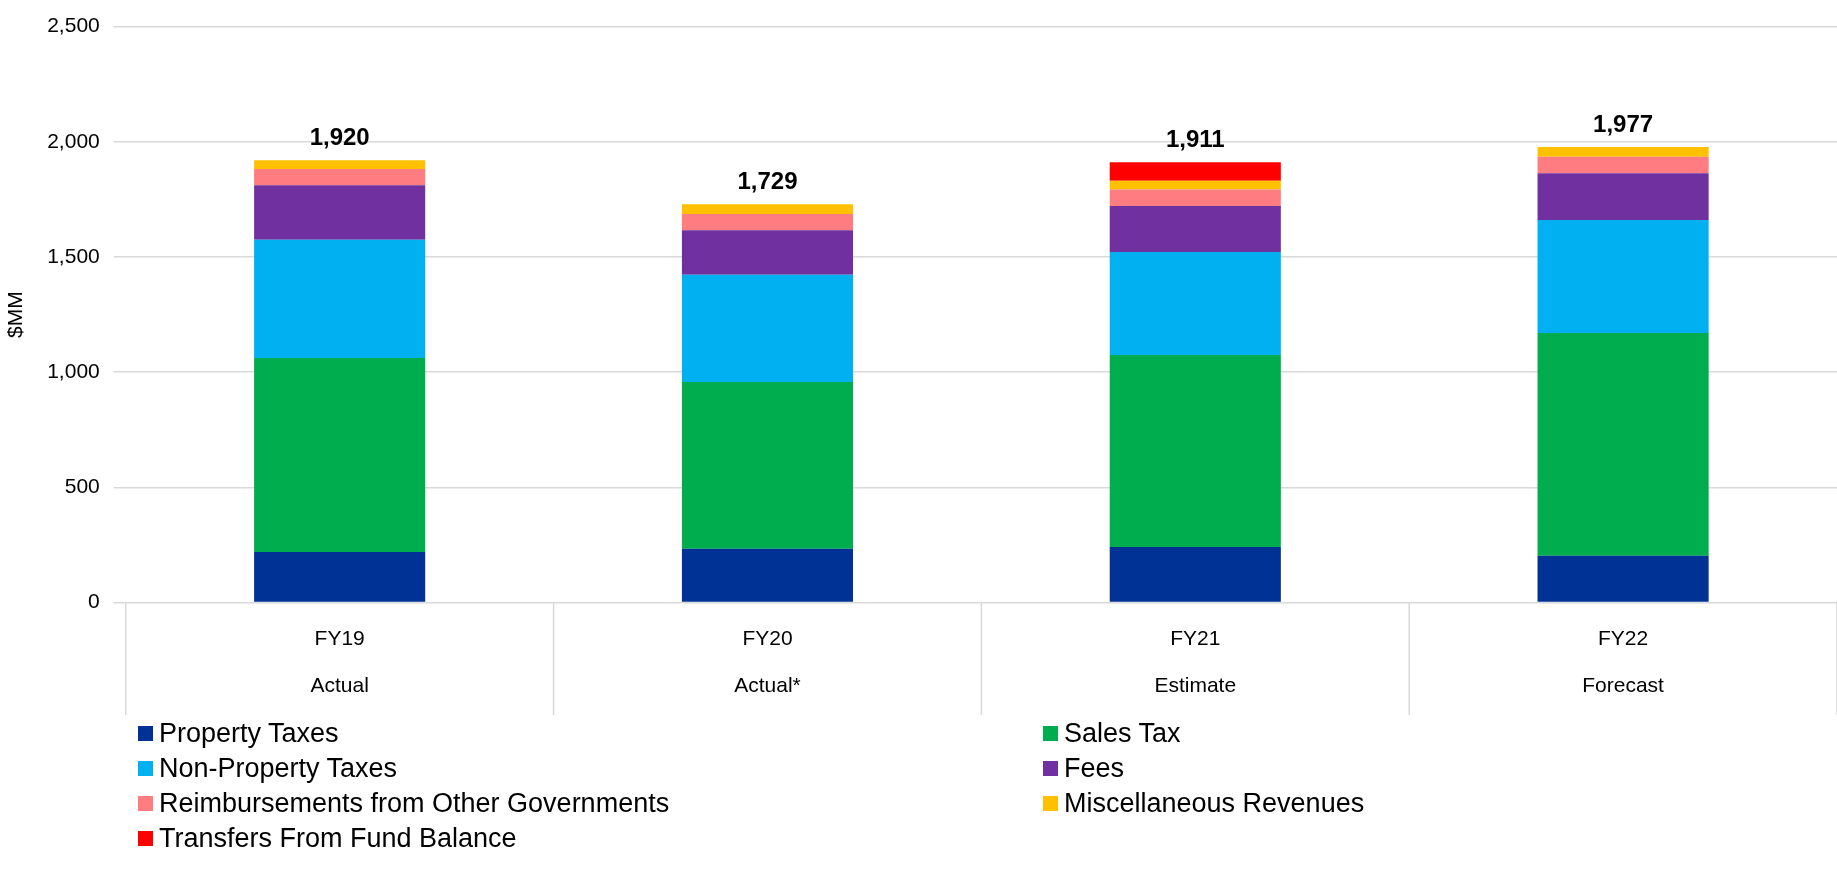 The height and width of the screenshot is (869, 1837). Describe the element at coordinates (73, 255) in the screenshot. I see `y-tick-label: 1,500` at that location.